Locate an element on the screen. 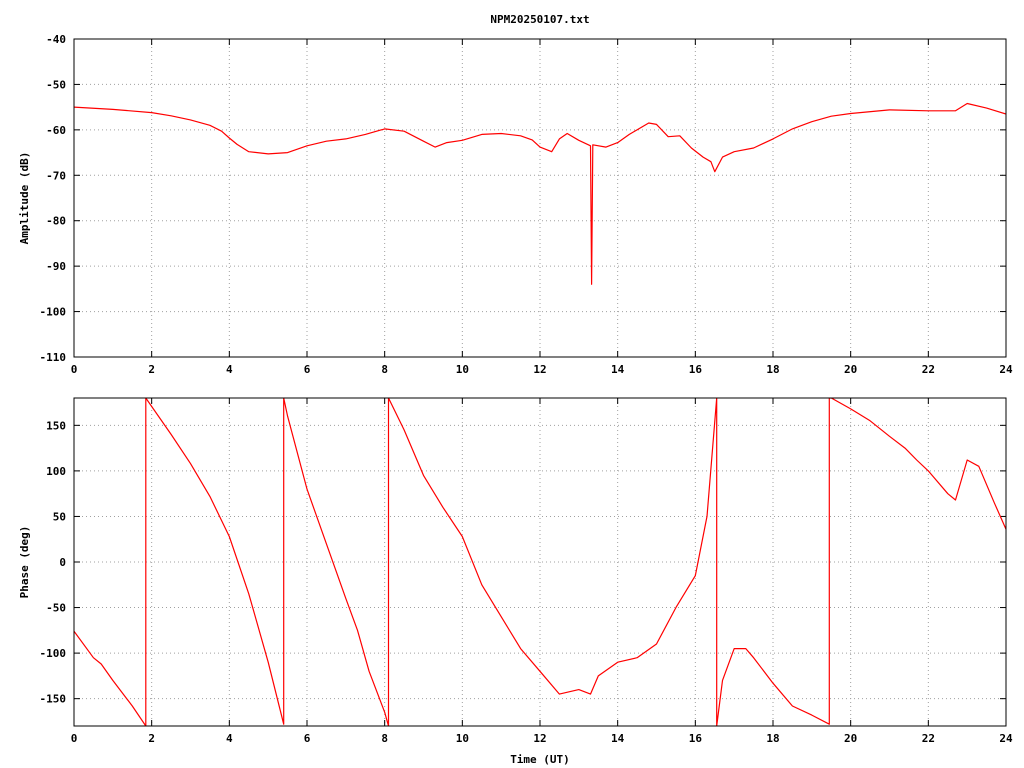 The image size is (1024, 768). y-tick-label: 150 is located at coordinates (56, 425).